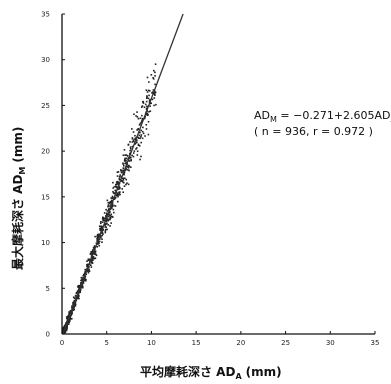 The height and width of the screenshot is (384, 391). What do you see at coordinates (45, 243) in the screenshot?
I see `y-tick-label: 10` at bounding box center [45, 243].